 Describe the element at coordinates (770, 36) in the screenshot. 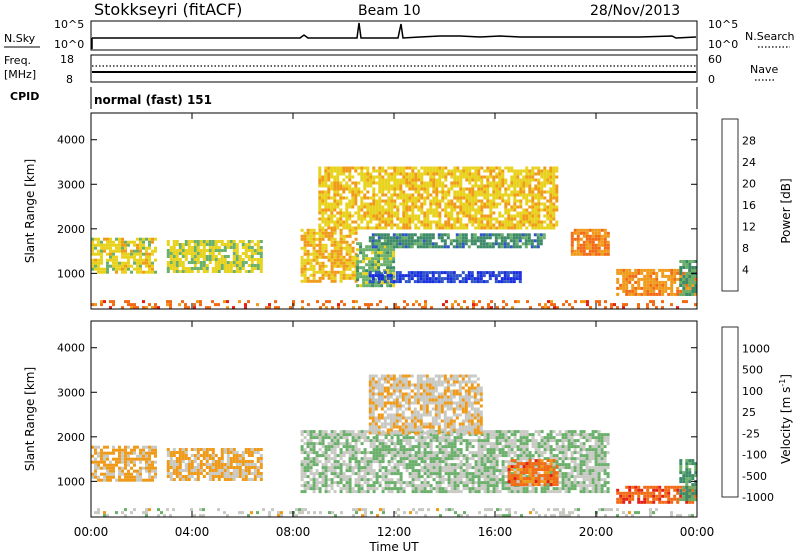

I see `nsearch-label: N.Search` at that location.